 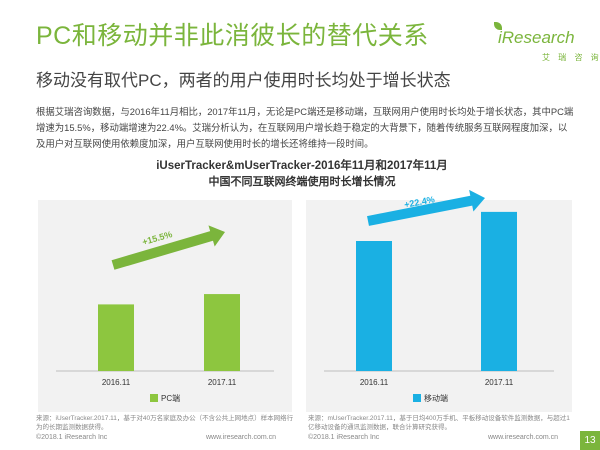 I want to click on page-subtitle: 移动没有取代PC，两者的用户使用时长均处于增长状态, so click(x=243, y=80).